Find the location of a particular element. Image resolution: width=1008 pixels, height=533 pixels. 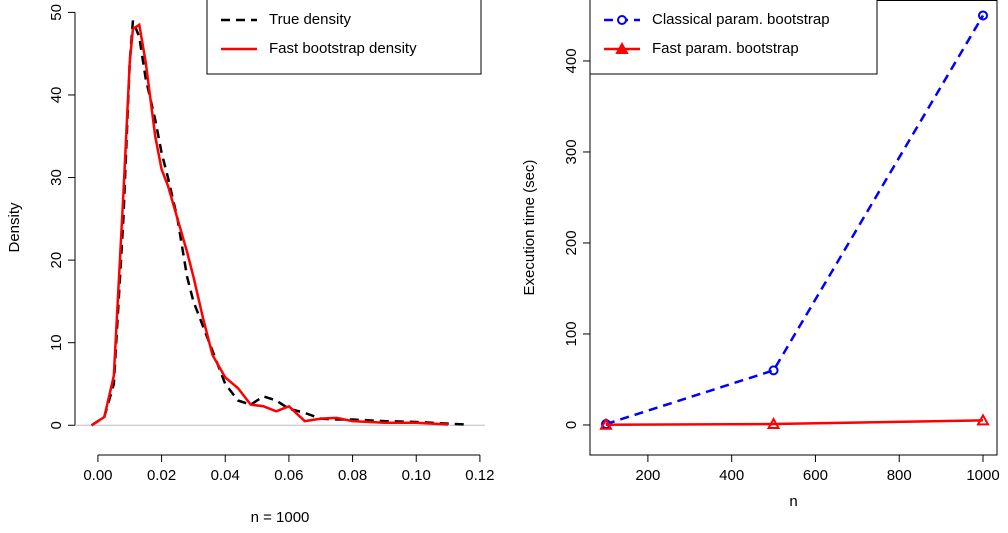

x-tick-label: 400 is located at coordinates (731, 475).